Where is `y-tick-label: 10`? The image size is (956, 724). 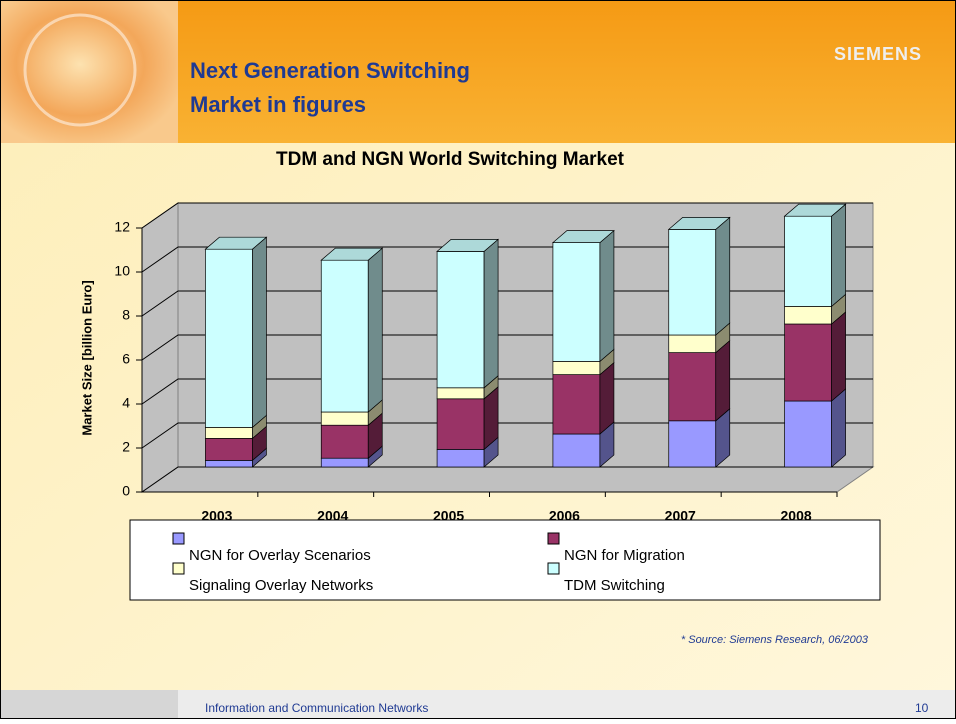 y-tick-label: 10 is located at coordinates (122, 271).